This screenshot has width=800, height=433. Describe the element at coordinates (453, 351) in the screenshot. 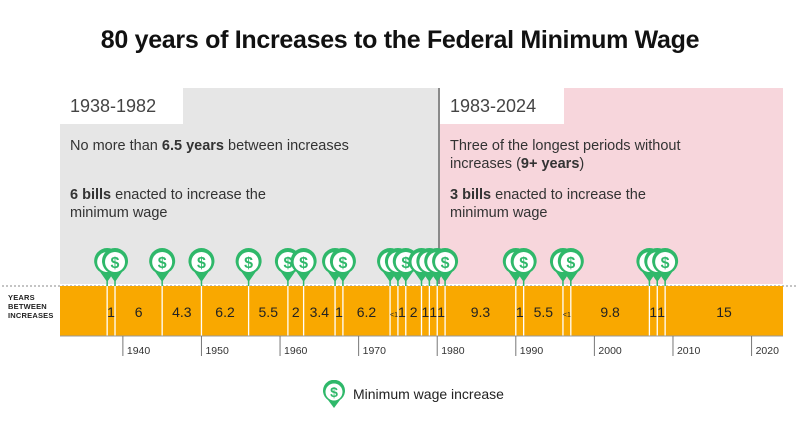

I see `x-tick-label: 1980` at that location.